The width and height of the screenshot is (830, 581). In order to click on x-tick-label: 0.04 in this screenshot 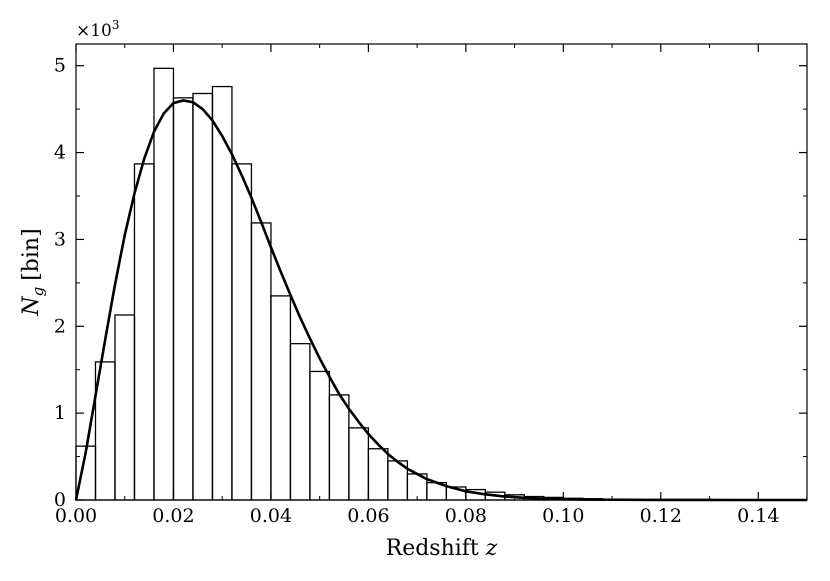, I will do `click(271, 516)`.